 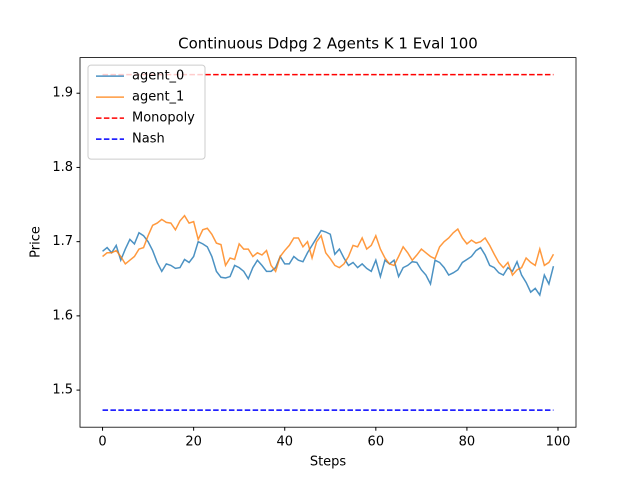 What do you see at coordinates (376, 442) in the screenshot?
I see `x-tick-label: 60` at bounding box center [376, 442].